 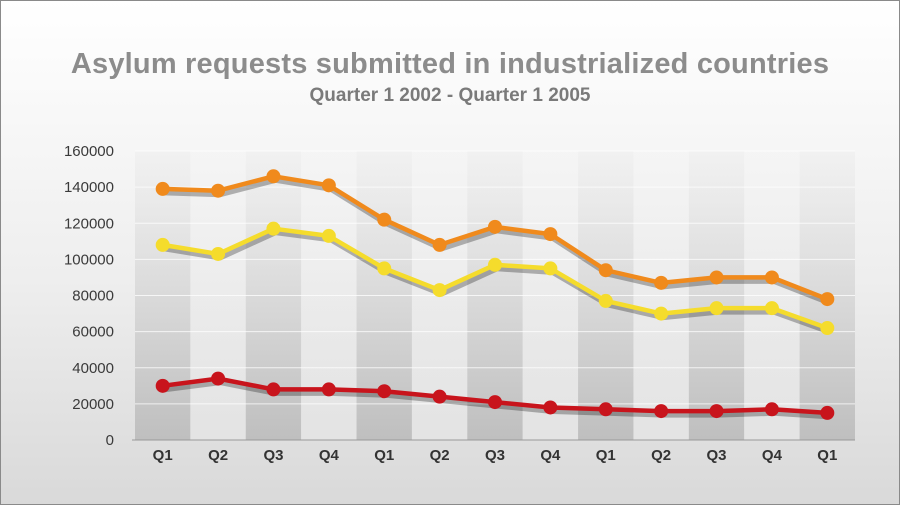 I want to click on y-tick-label: 100000, so click(x=89, y=259).